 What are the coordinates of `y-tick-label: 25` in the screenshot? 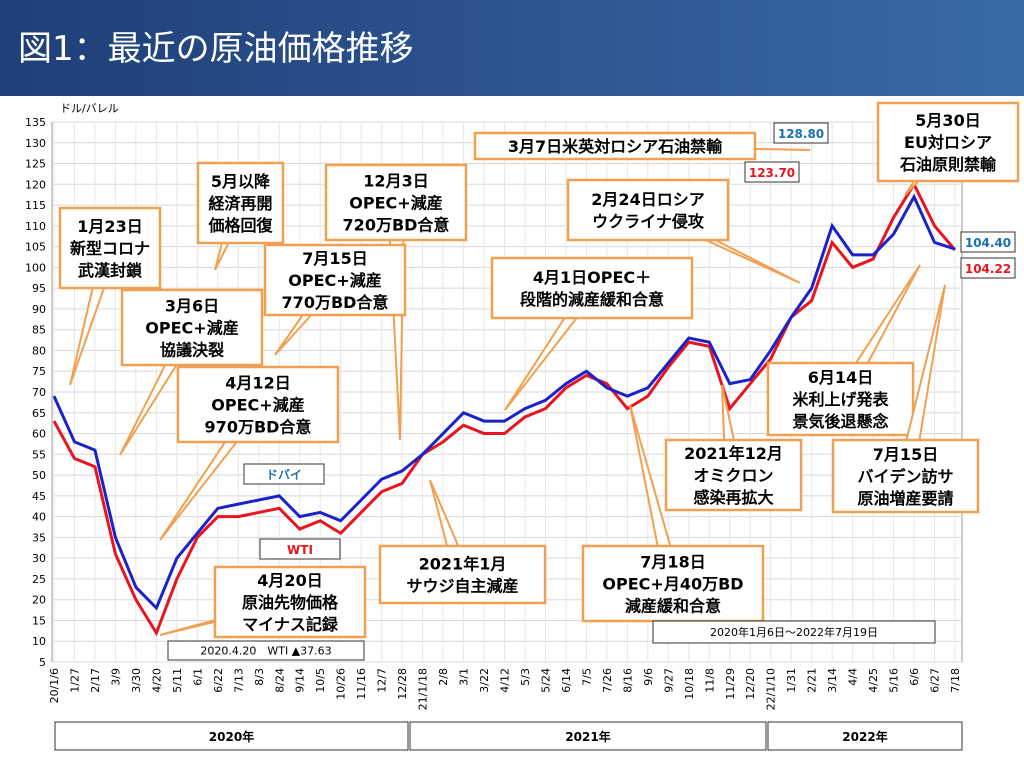 It's located at (39, 579).